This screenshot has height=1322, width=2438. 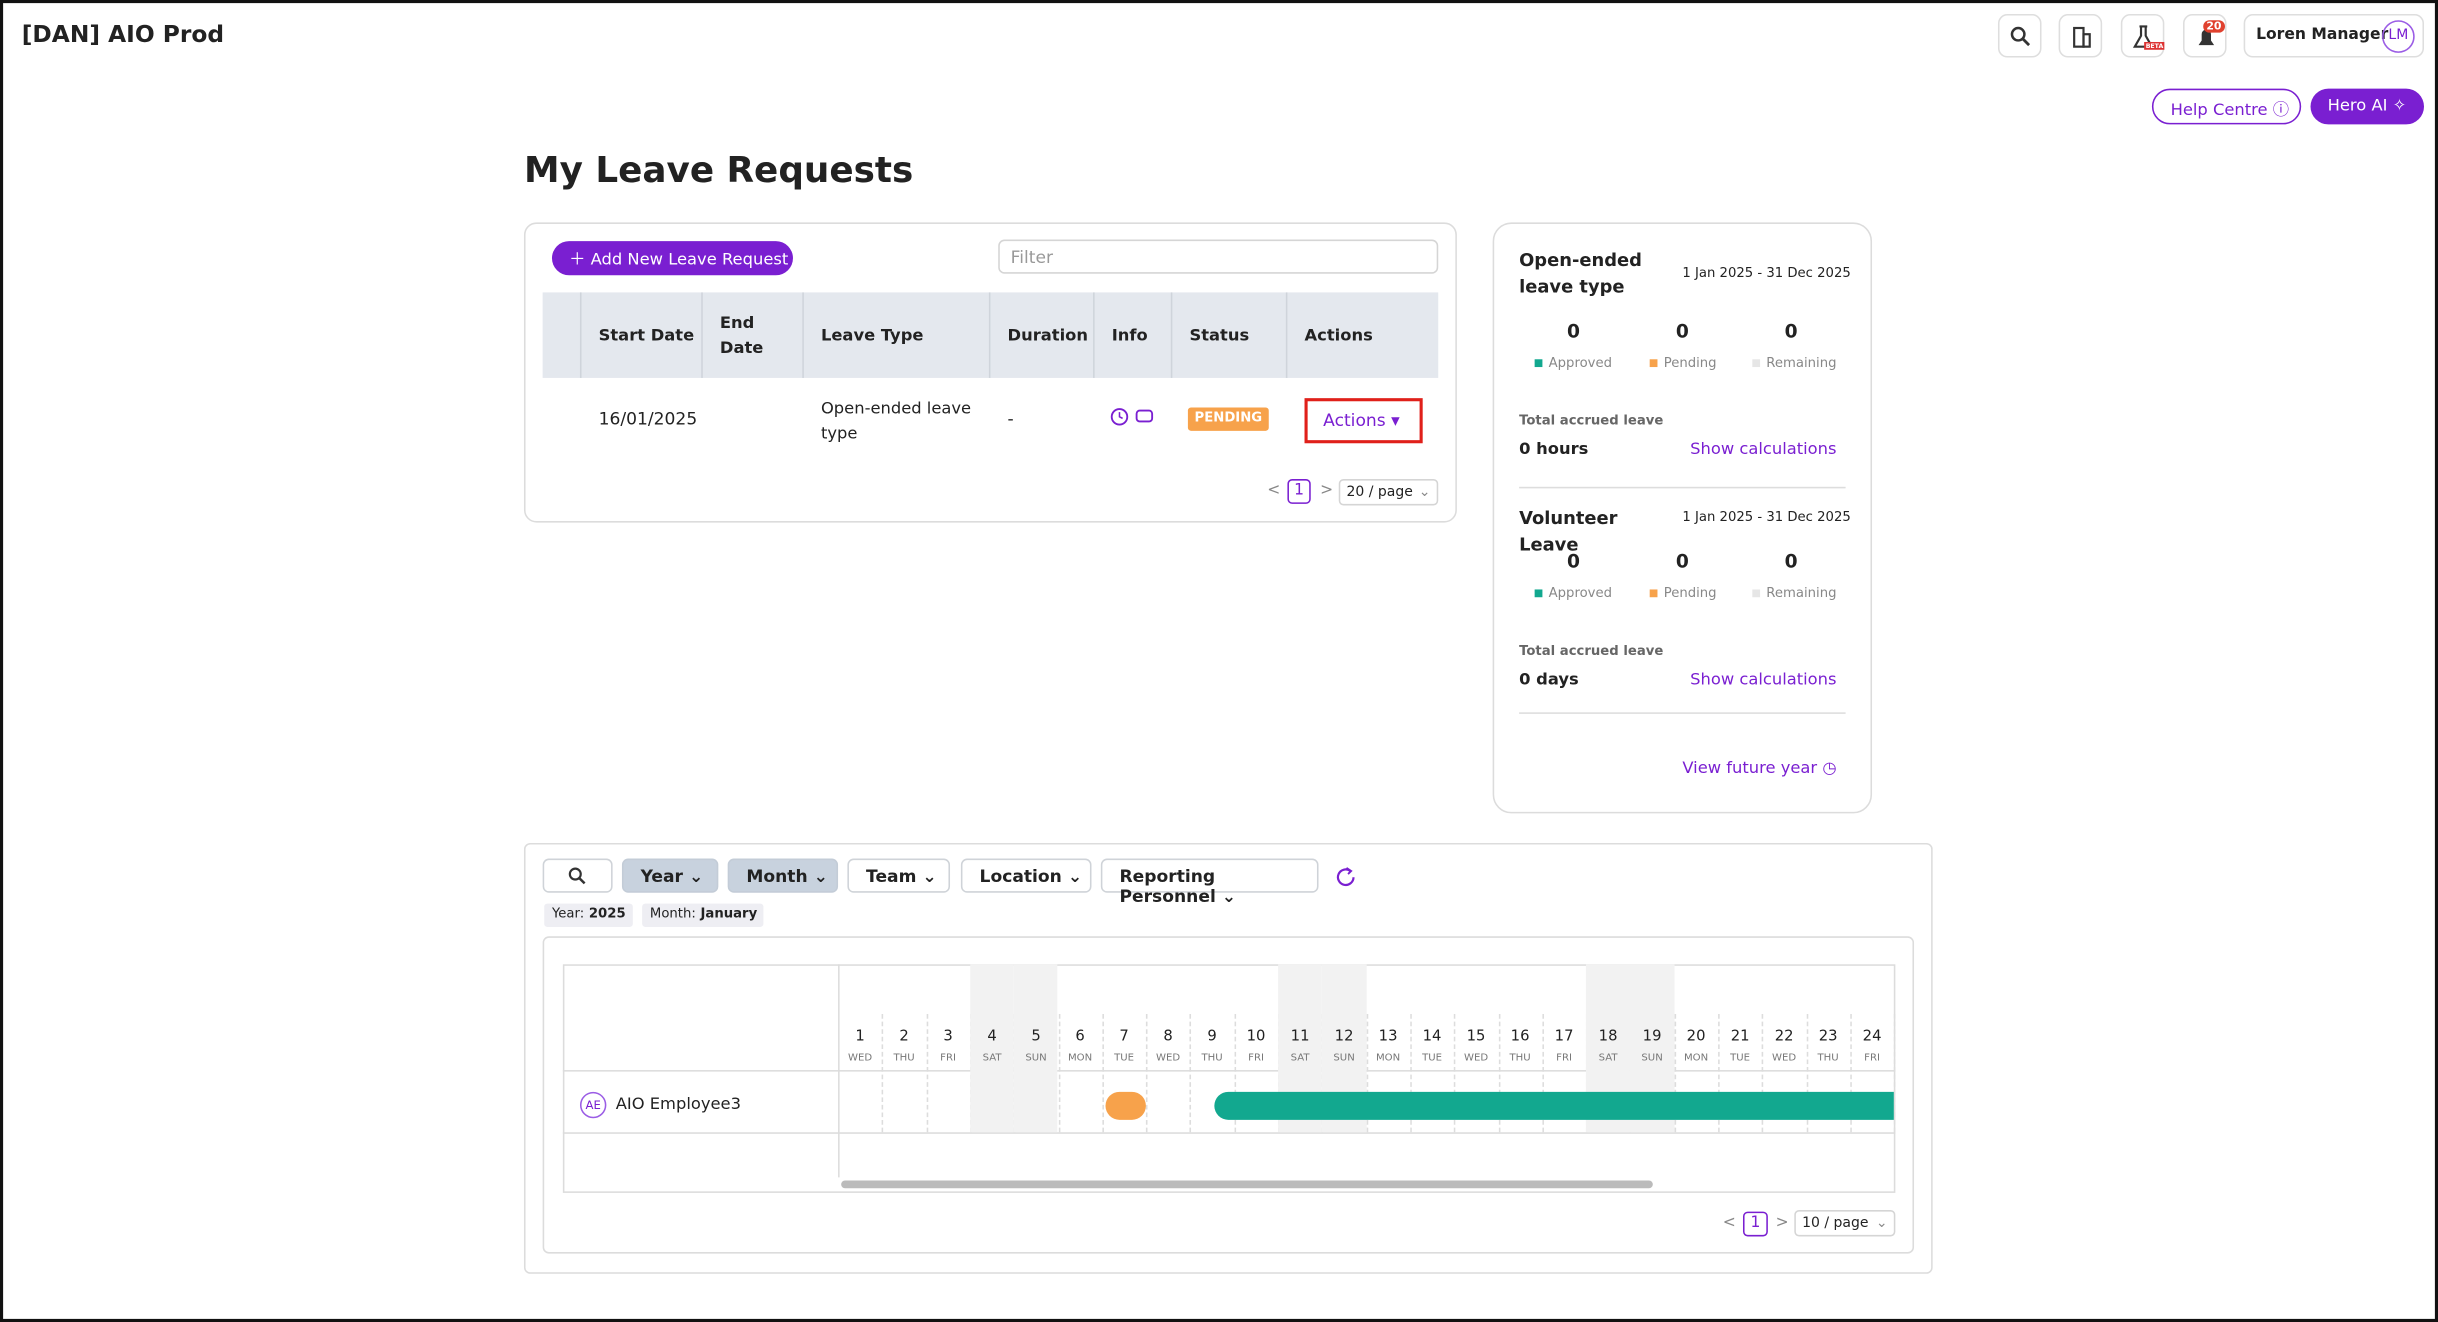 I want to click on filter-label: Reporting Personnel, so click(x=1167, y=886).